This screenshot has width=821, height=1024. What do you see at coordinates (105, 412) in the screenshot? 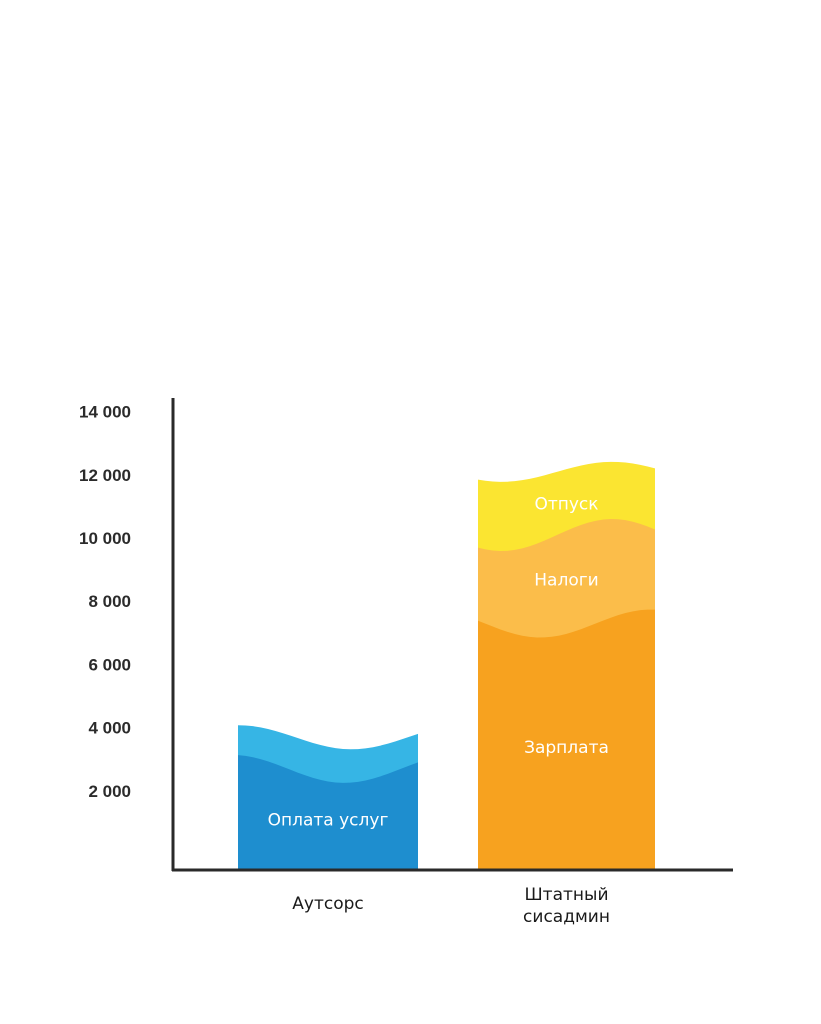
I see `y-tick-label: 14 000` at bounding box center [105, 412].